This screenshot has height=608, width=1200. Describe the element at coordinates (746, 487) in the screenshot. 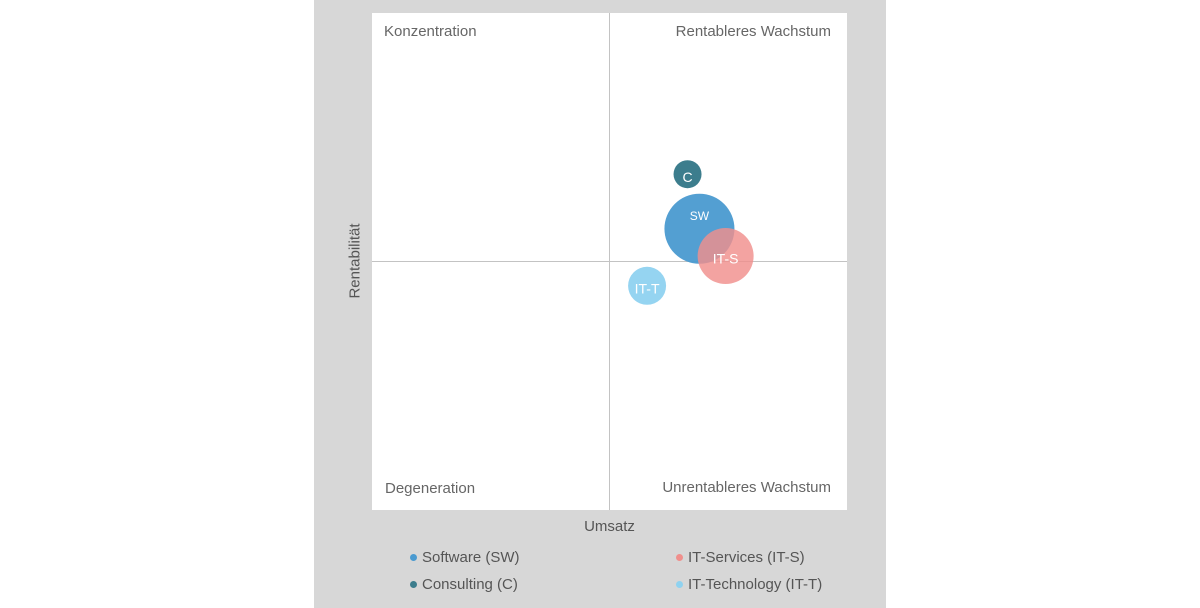

I see `quadrant-label-bottom-right: Unrentableres Wachstum` at that location.